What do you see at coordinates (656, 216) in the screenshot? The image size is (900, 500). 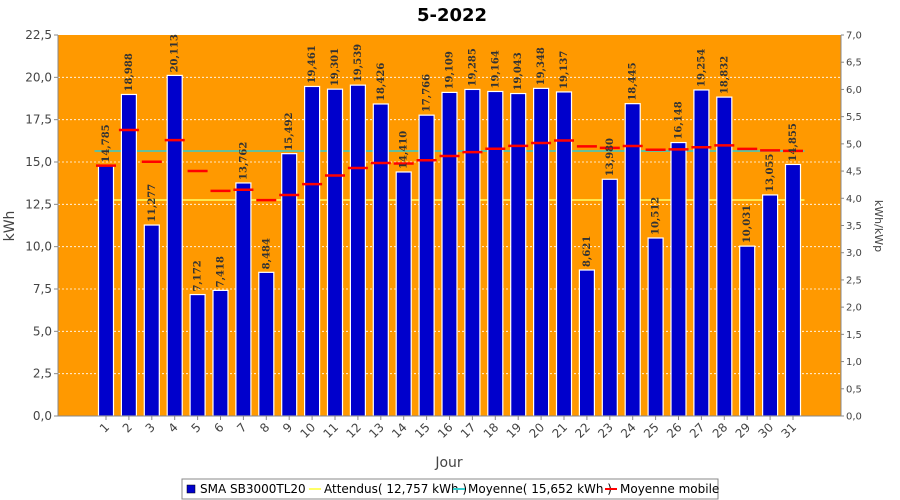 I see `data-label: 10,512` at bounding box center [656, 216].